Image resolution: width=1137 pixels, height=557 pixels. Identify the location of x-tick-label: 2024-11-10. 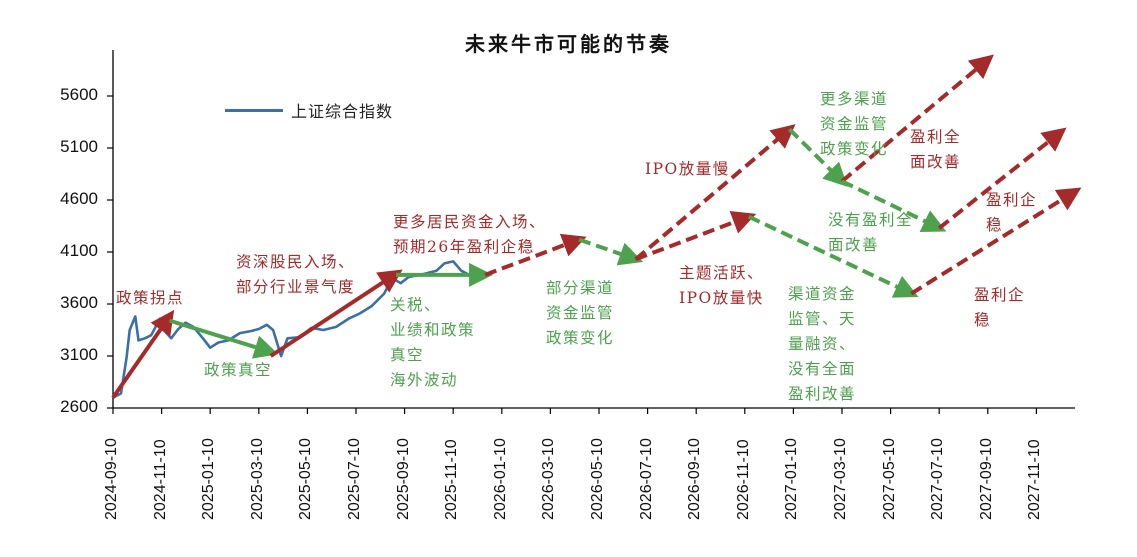
(160, 479).